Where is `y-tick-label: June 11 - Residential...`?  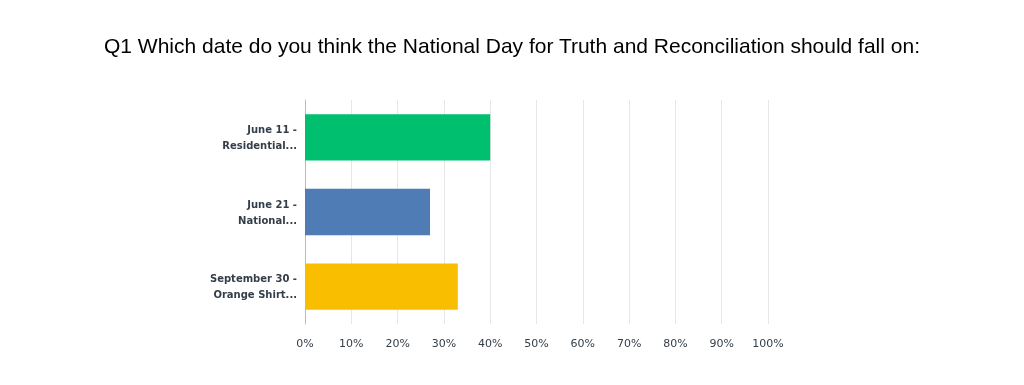 y-tick-label: June 11 - Residential... is located at coordinates (259, 137).